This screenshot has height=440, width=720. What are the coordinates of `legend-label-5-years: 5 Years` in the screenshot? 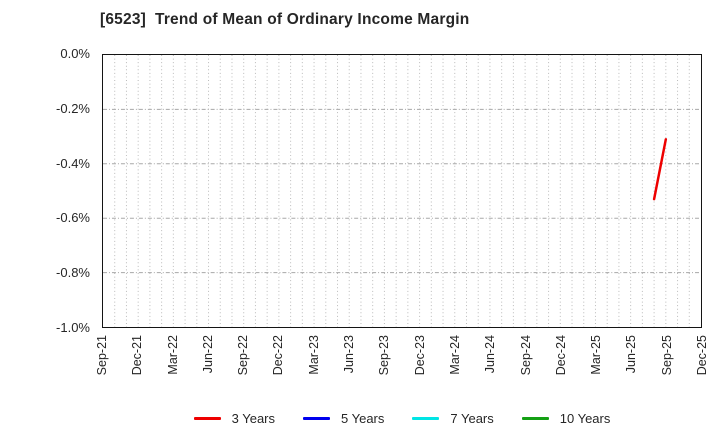 It's located at (363, 418).